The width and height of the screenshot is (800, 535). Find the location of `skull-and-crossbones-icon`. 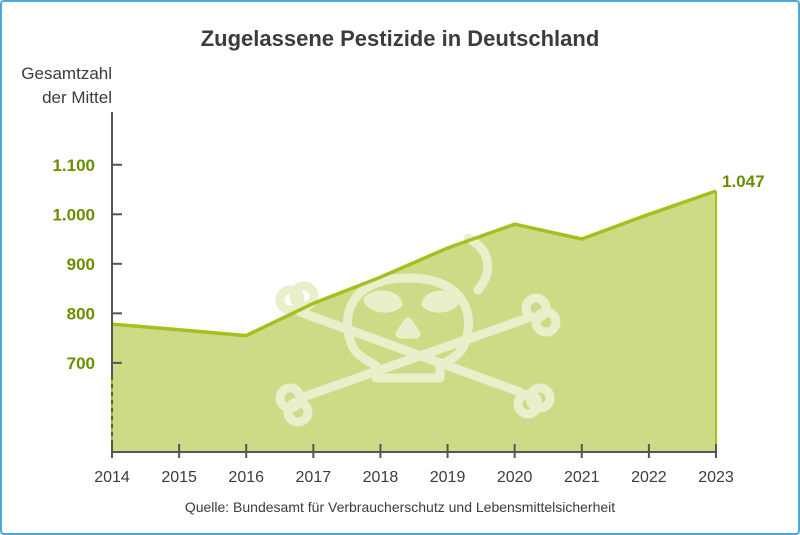

skull-and-crossbones-icon is located at coordinates (418, 330).